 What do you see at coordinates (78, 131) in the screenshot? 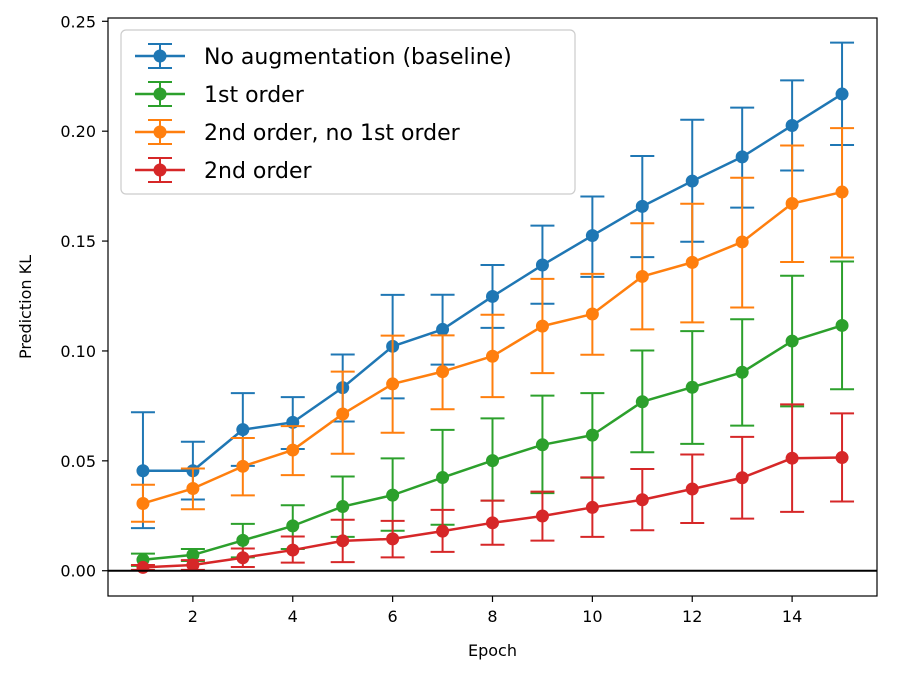
I see `y-tick-label: 0.20` at bounding box center [78, 131].